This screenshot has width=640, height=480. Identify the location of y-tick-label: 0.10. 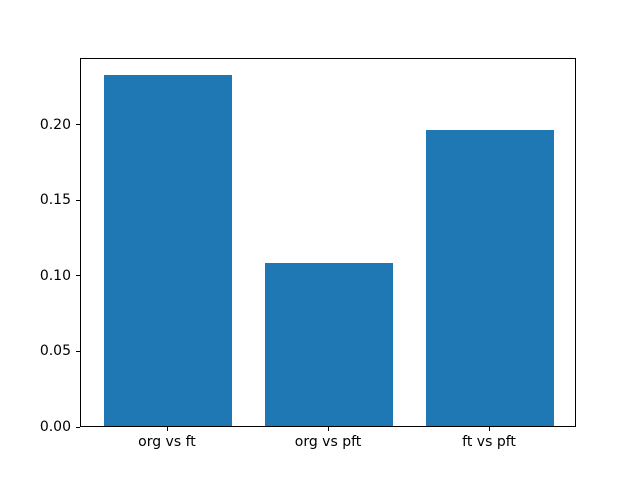
(55, 275).